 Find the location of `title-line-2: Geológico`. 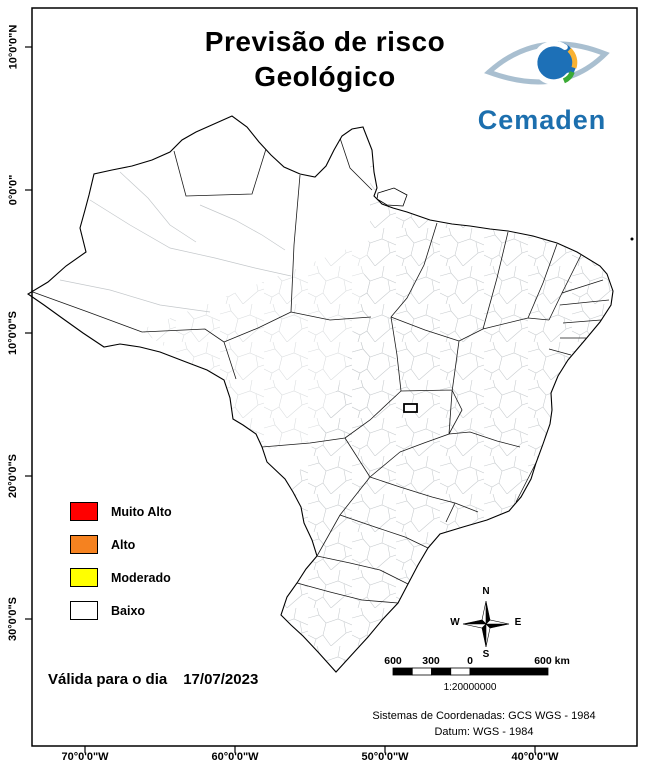

title-line-2: Geológico is located at coordinates (325, 76).